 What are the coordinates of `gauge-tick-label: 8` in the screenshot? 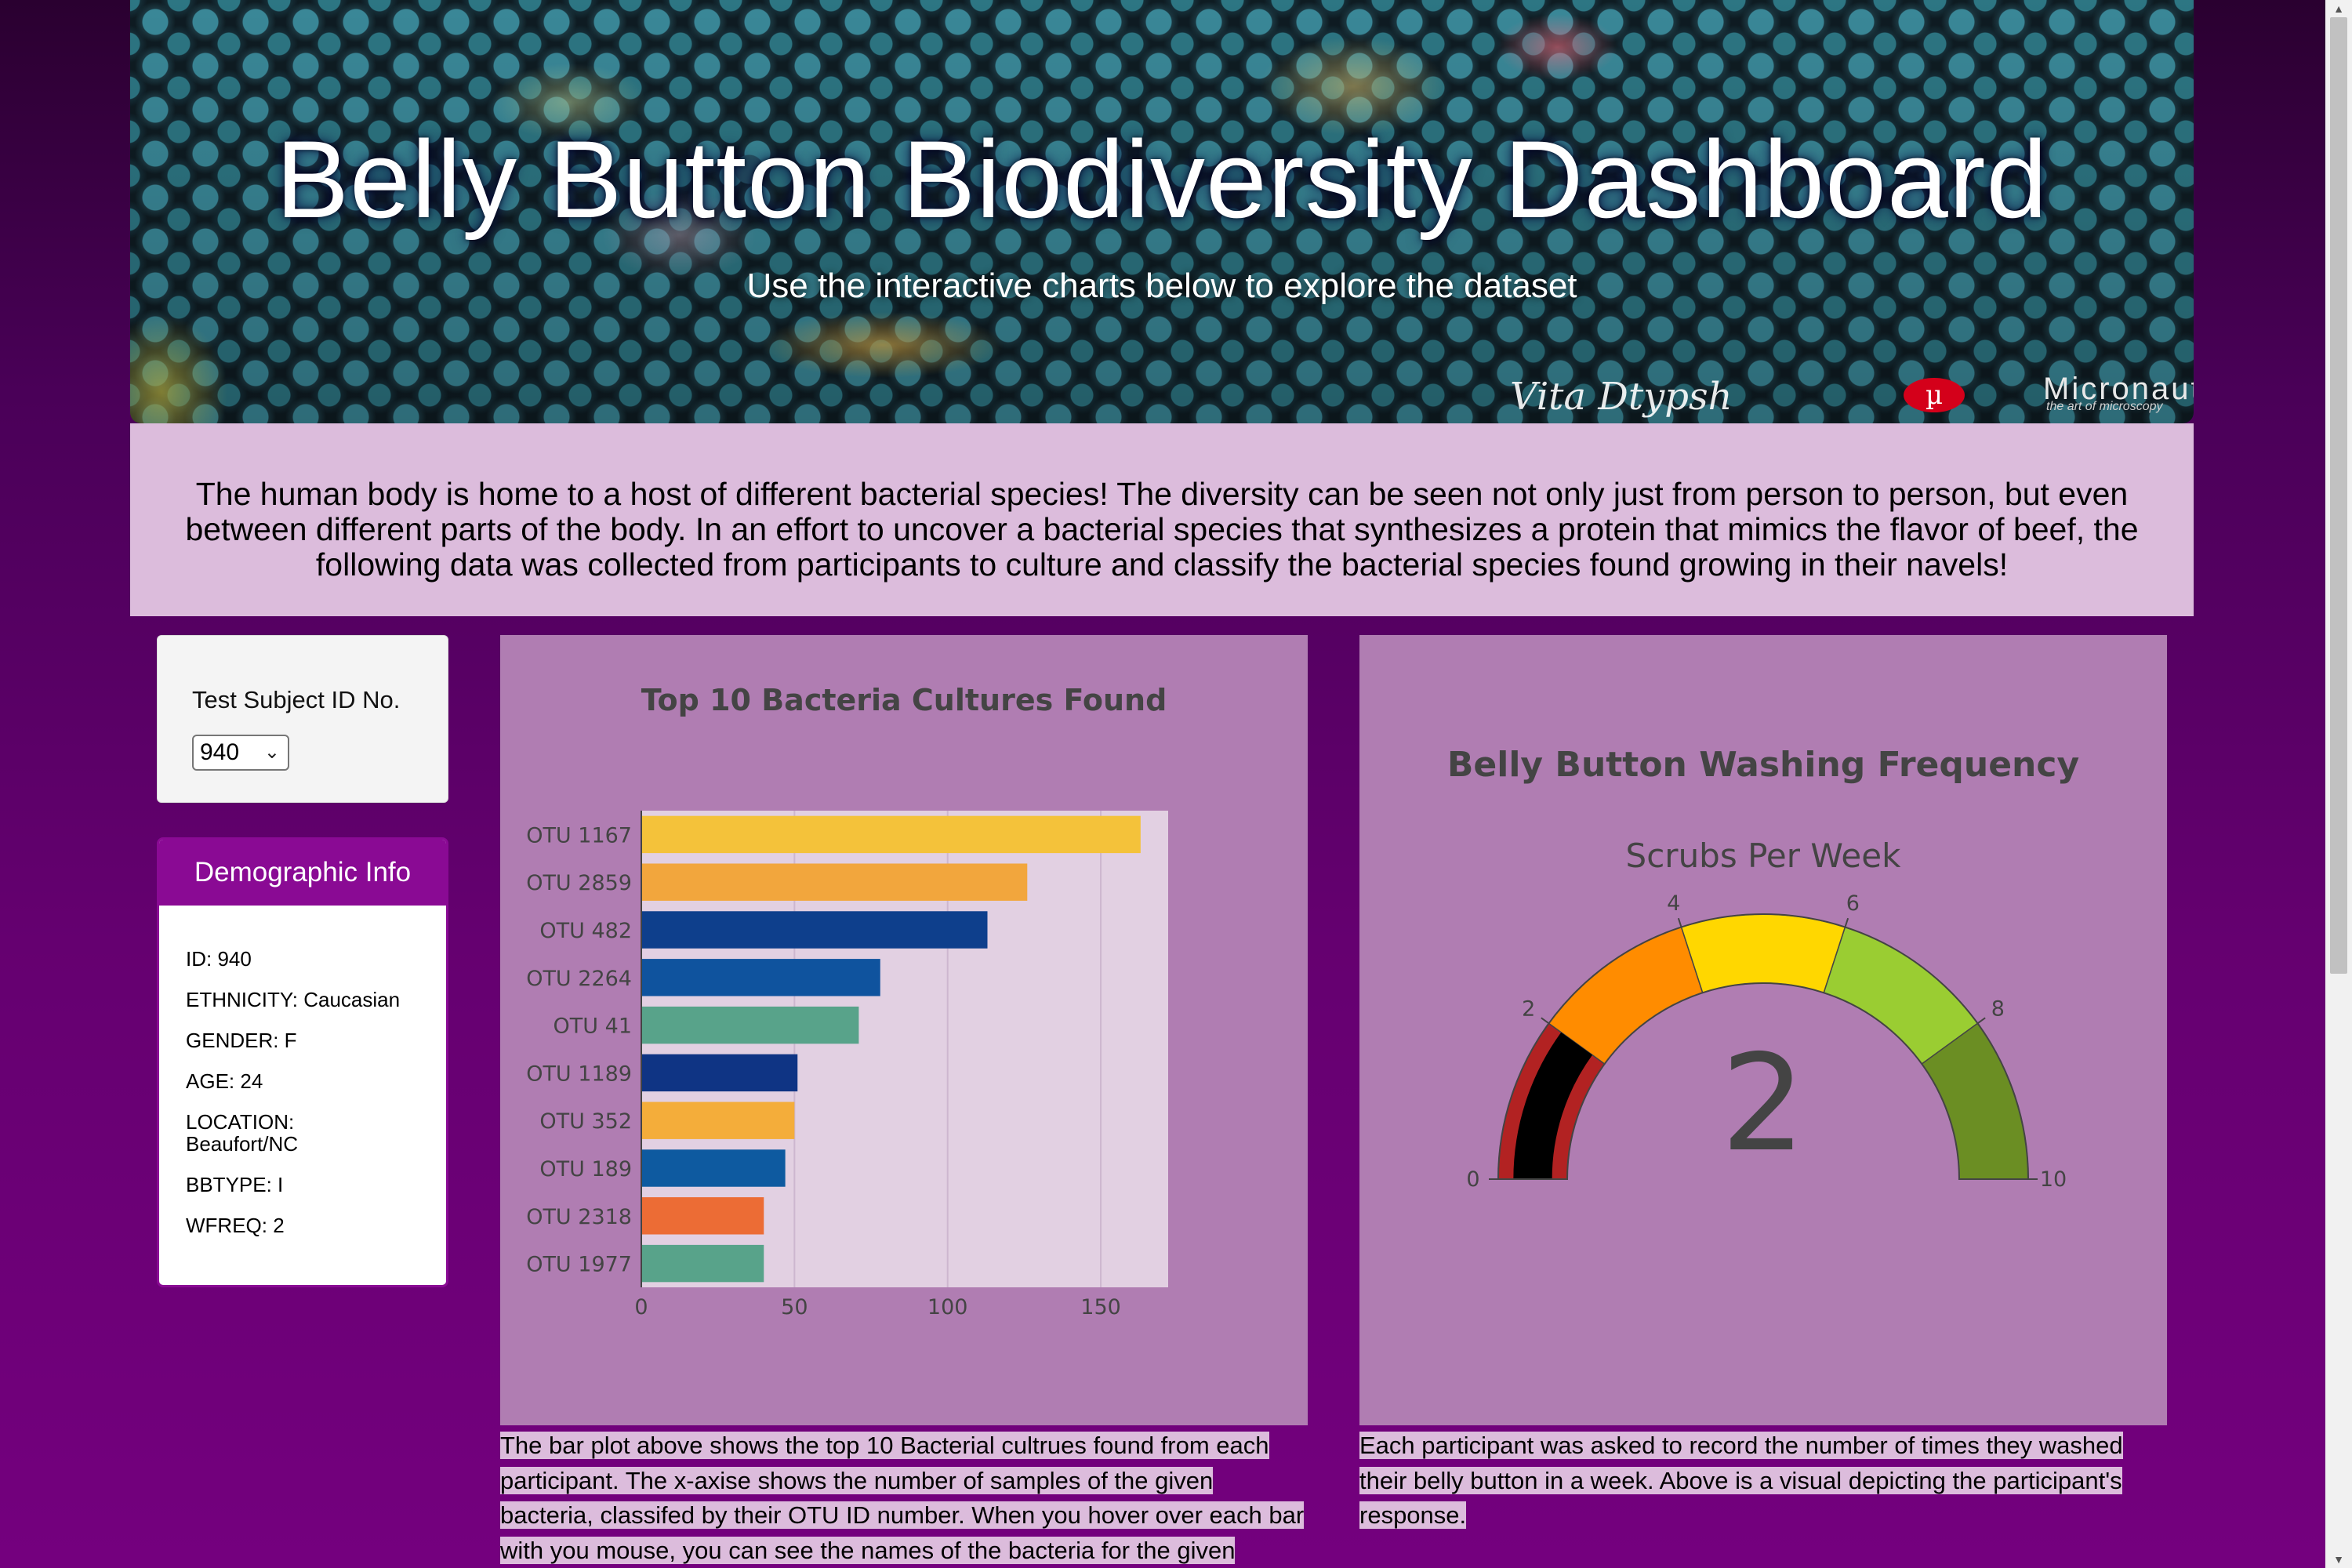 It's located at (1998, 1010).